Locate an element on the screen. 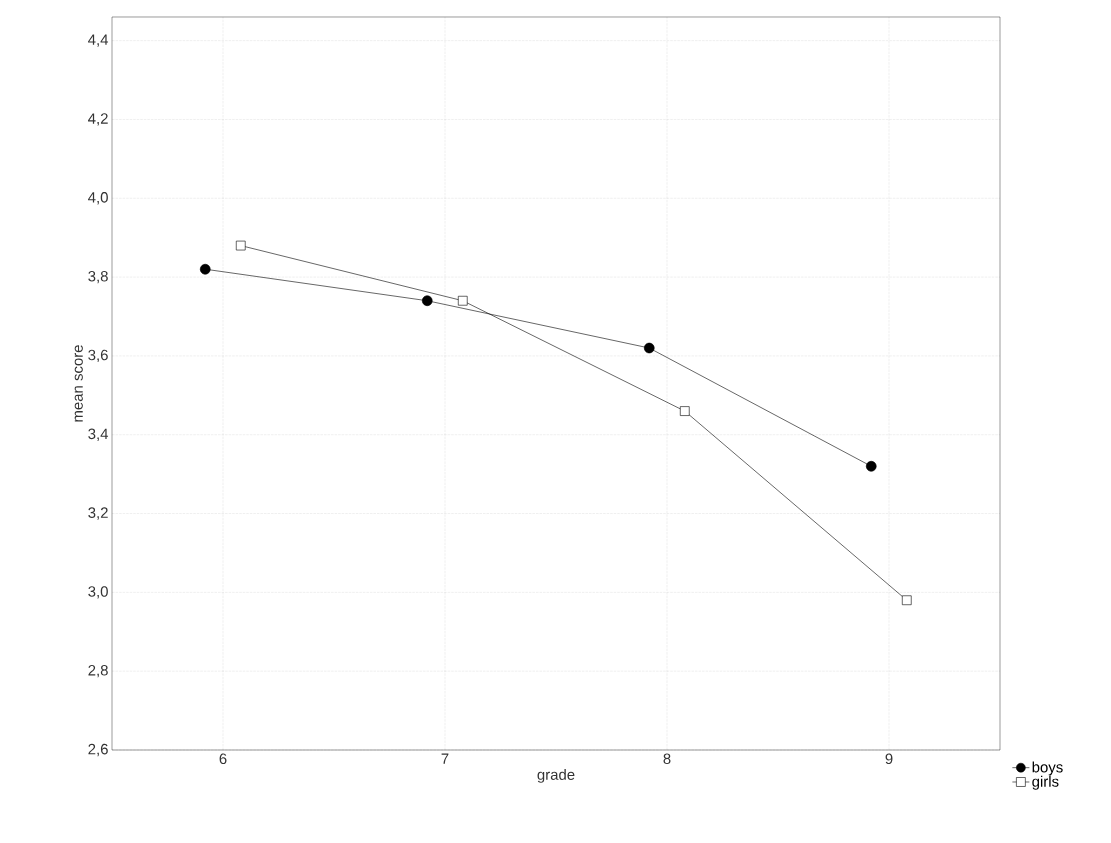 The image size is (1111, 843). x-tick-label: 6 is located at coordinates (223, 759).